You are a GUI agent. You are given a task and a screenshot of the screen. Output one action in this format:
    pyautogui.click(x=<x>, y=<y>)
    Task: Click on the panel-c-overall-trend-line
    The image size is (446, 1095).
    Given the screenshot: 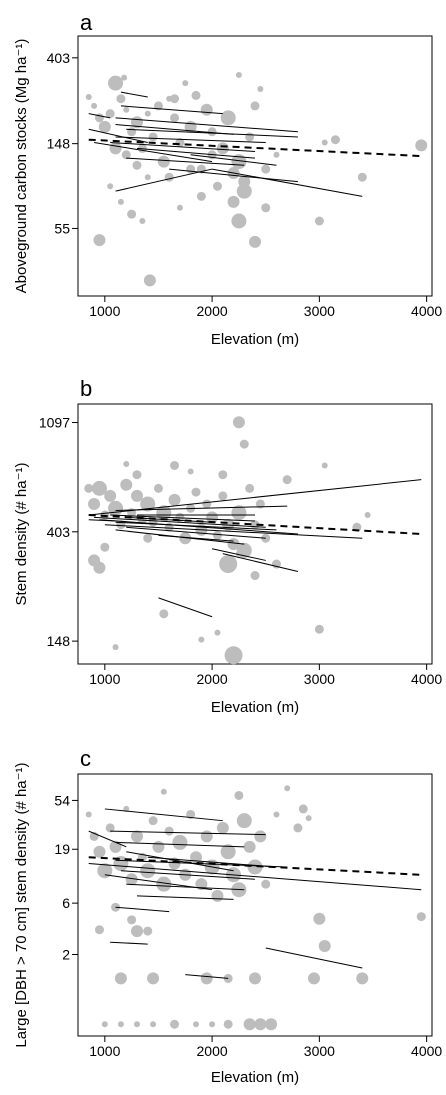 What is the action you would take?
    pyautogui.click(x=255, y=866)
    